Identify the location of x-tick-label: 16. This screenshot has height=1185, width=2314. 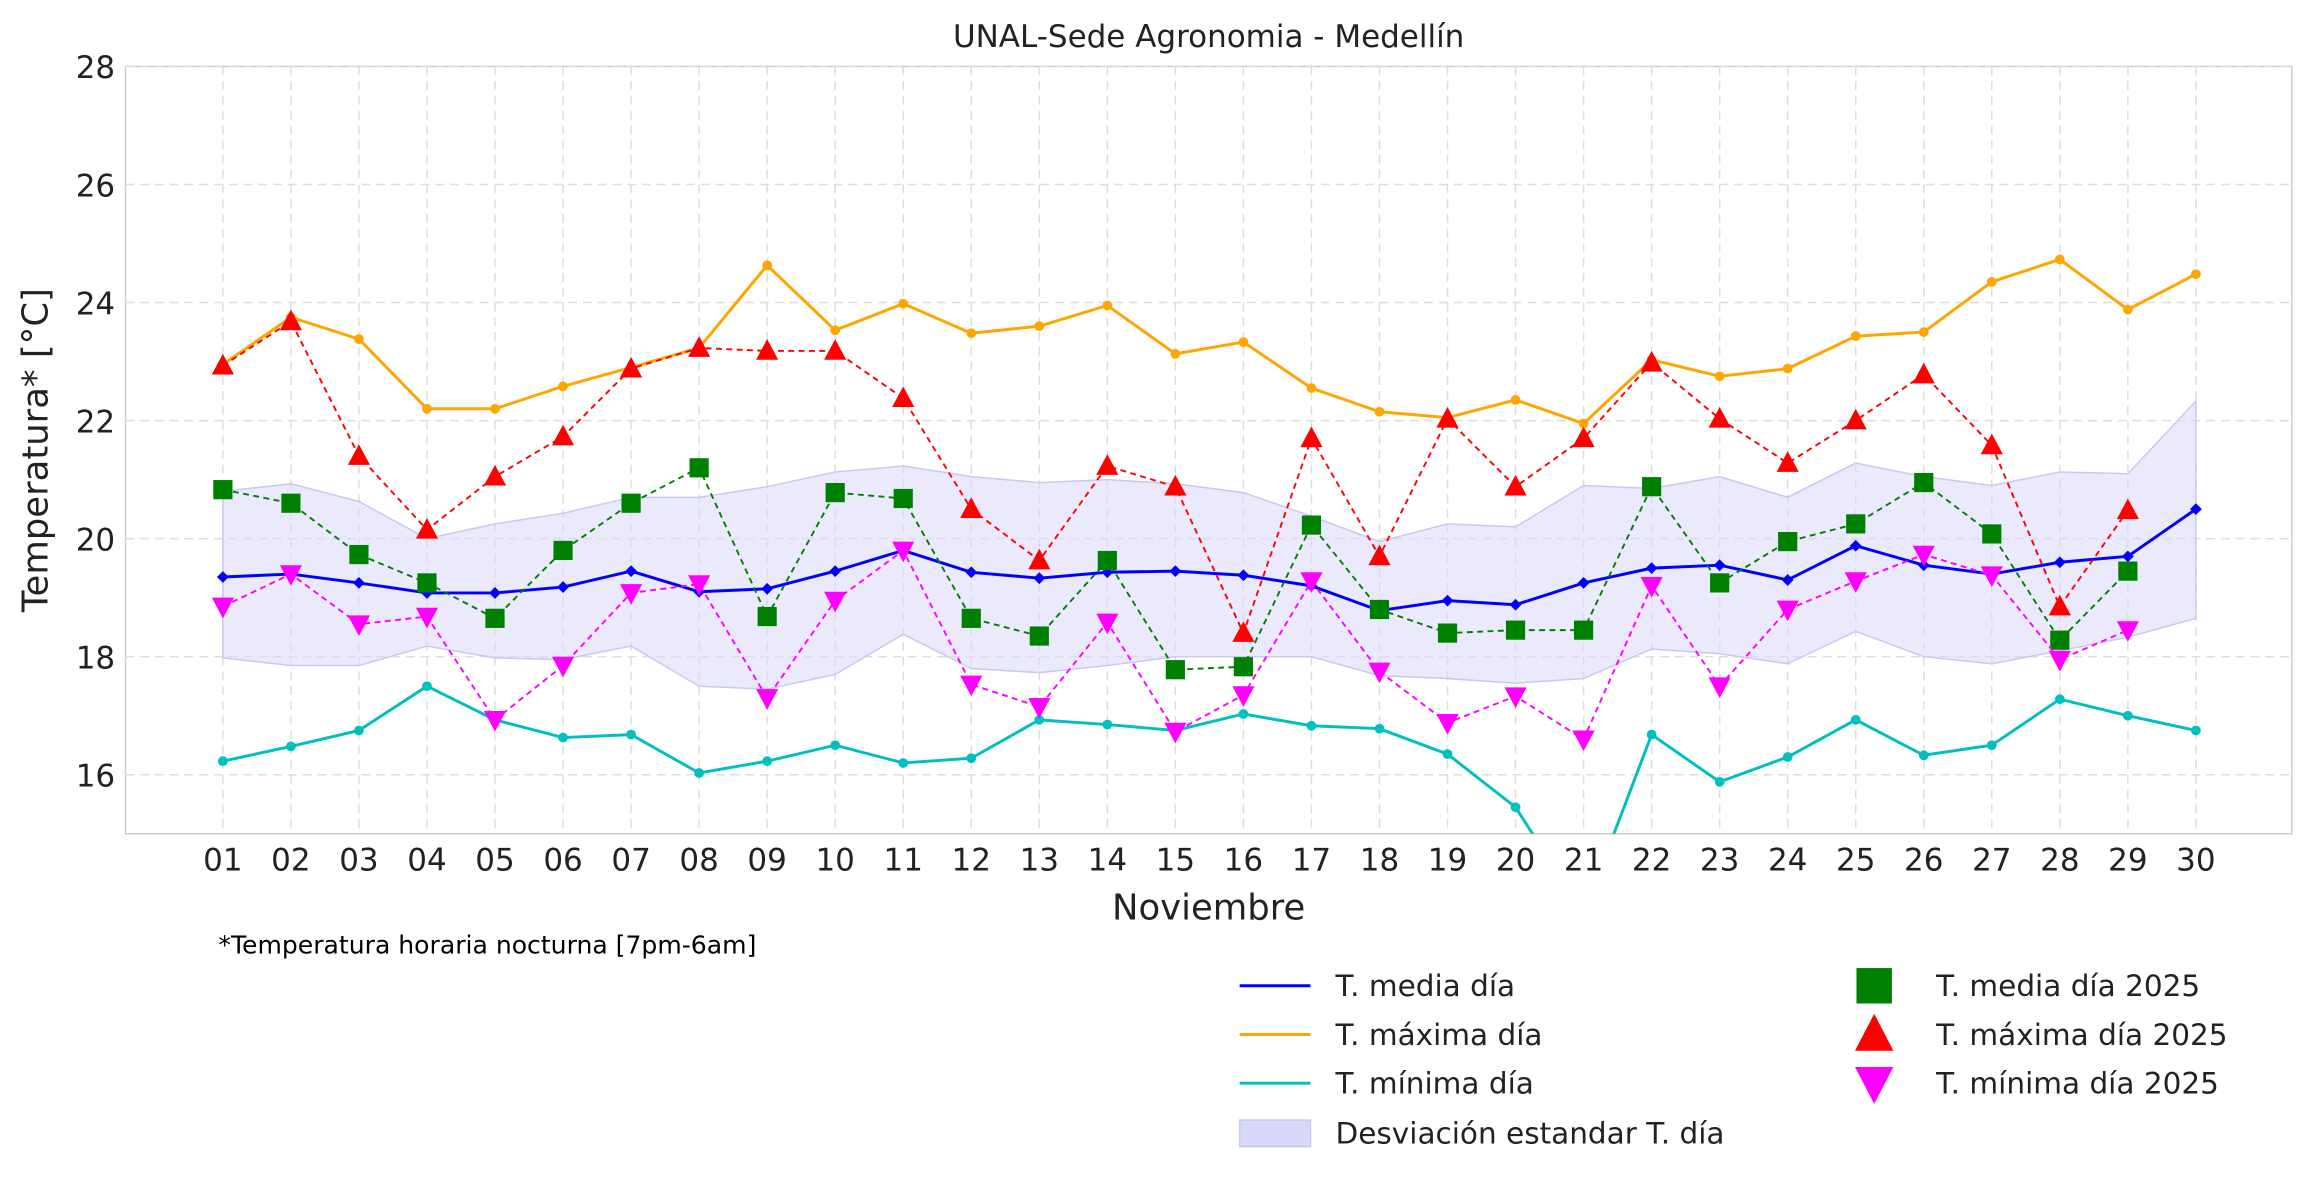
(1243, 861).